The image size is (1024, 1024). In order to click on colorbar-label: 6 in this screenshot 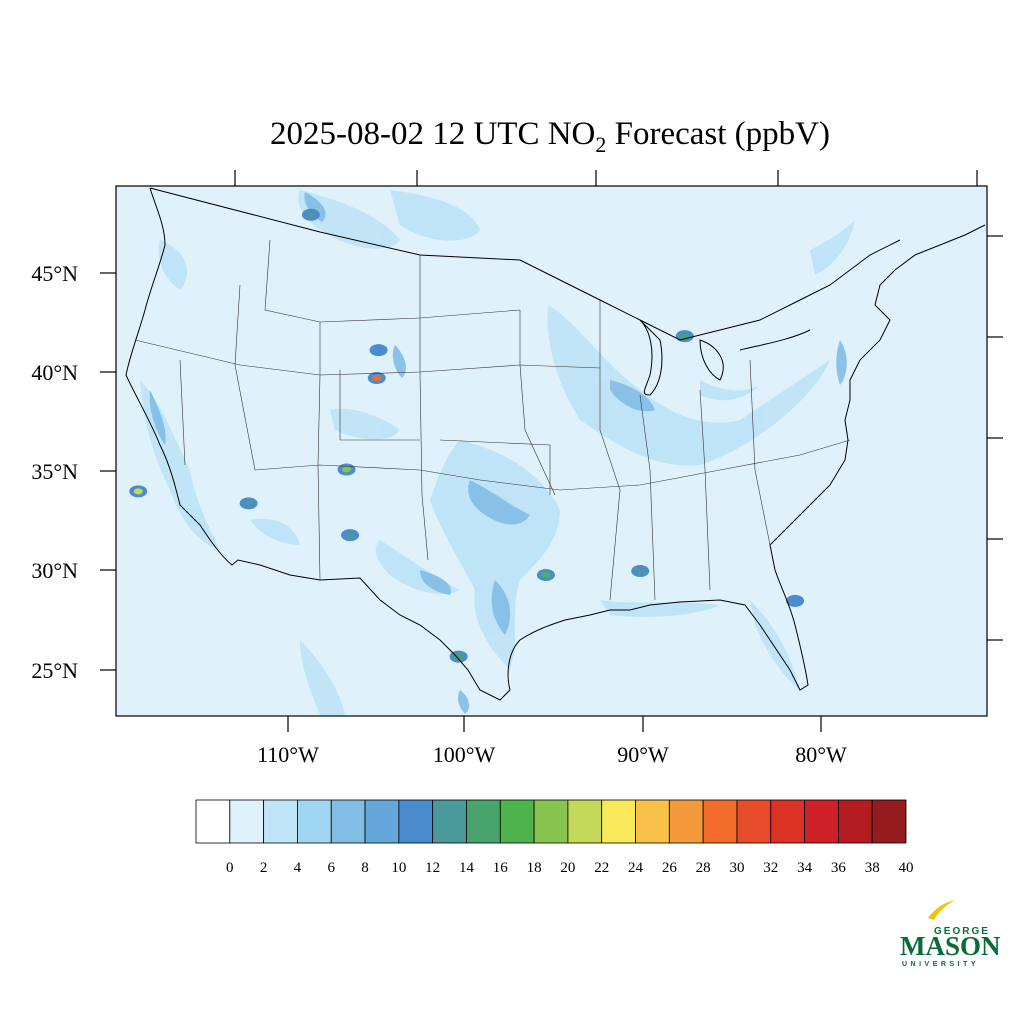, I will do `click(331, 868)`.